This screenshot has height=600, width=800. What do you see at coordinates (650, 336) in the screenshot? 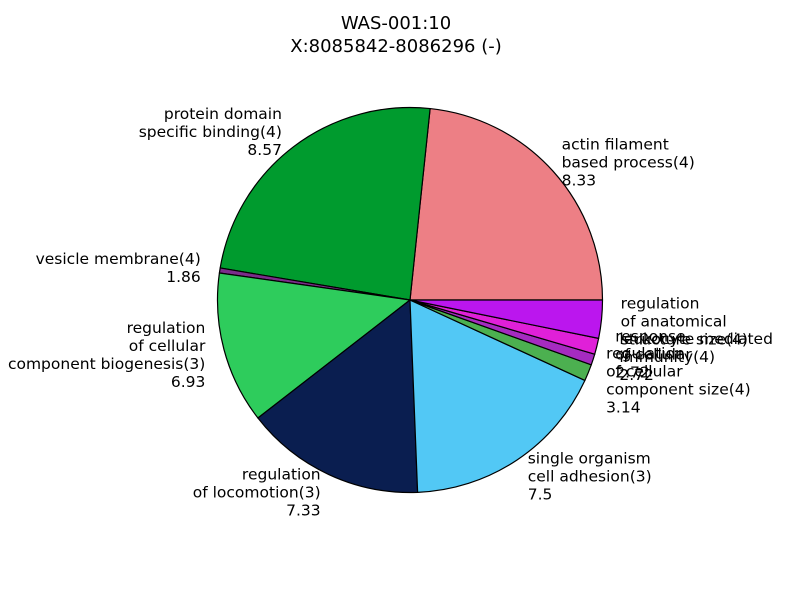
I see `slice-label-7-line-0: response` at bounding box center [650, 336].